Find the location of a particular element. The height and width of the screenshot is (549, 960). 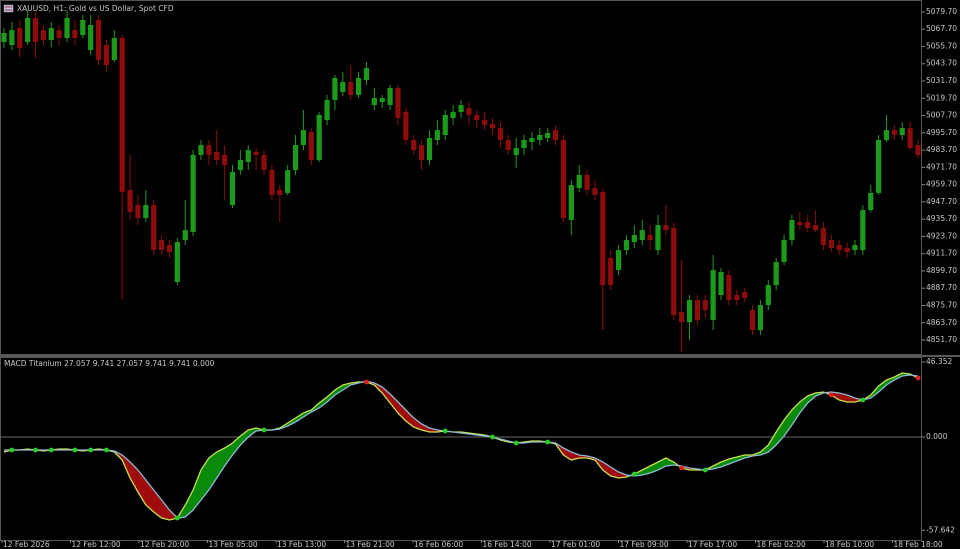

x-tick-label: 18 Feb 02:00 is located at coordinates (781, 544).